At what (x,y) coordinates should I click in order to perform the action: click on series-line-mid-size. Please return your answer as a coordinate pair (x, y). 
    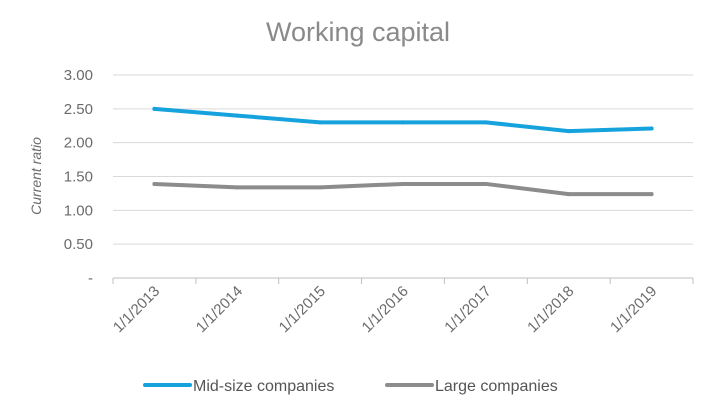
    Looking at the image, I should click on (403, 120).